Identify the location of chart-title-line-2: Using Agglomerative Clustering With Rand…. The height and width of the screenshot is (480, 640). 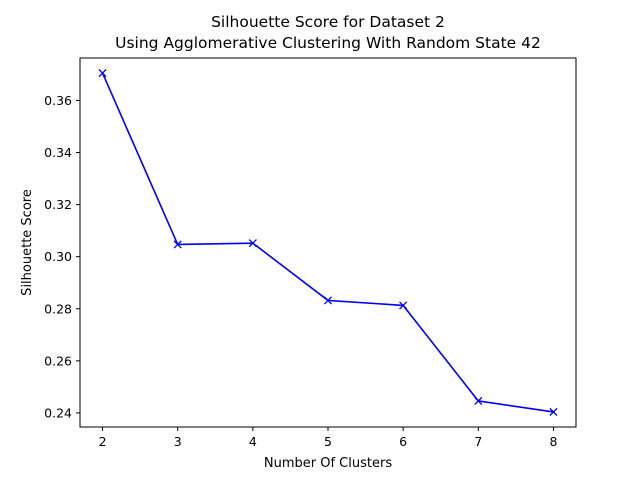
(328, 43).